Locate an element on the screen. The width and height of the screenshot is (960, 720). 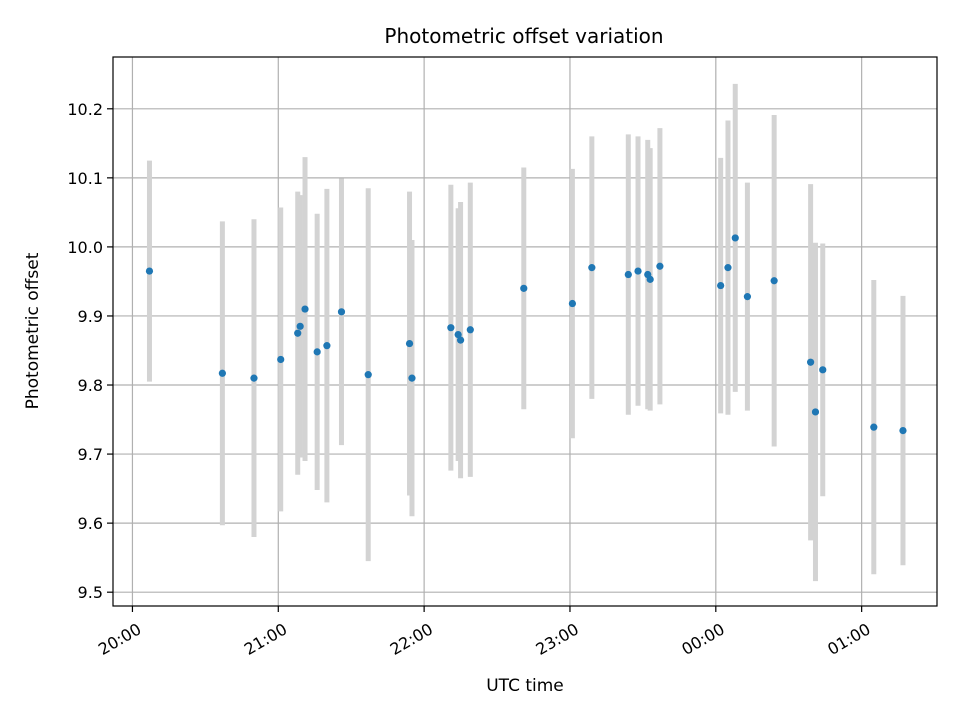
y-tick-label: 10.2 is located at coordinates (85, 109).